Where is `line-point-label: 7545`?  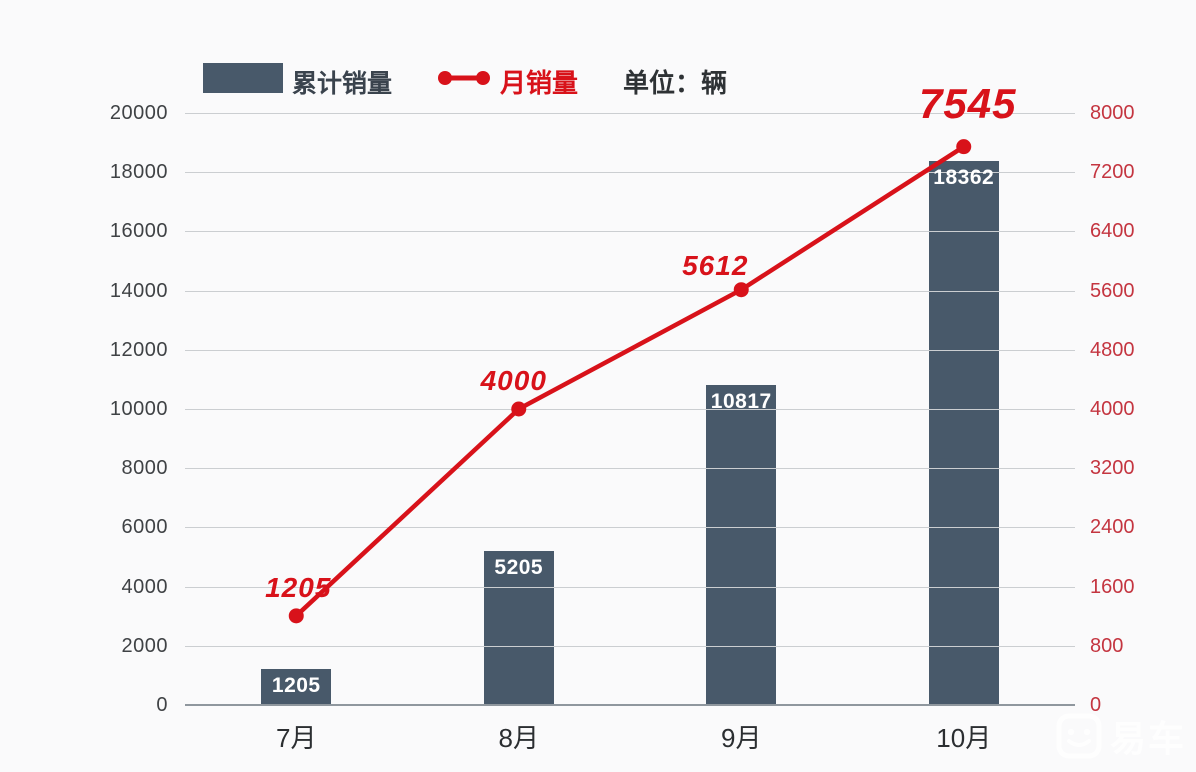
line-point-label: 7545 is located at coordinates (968, 103).